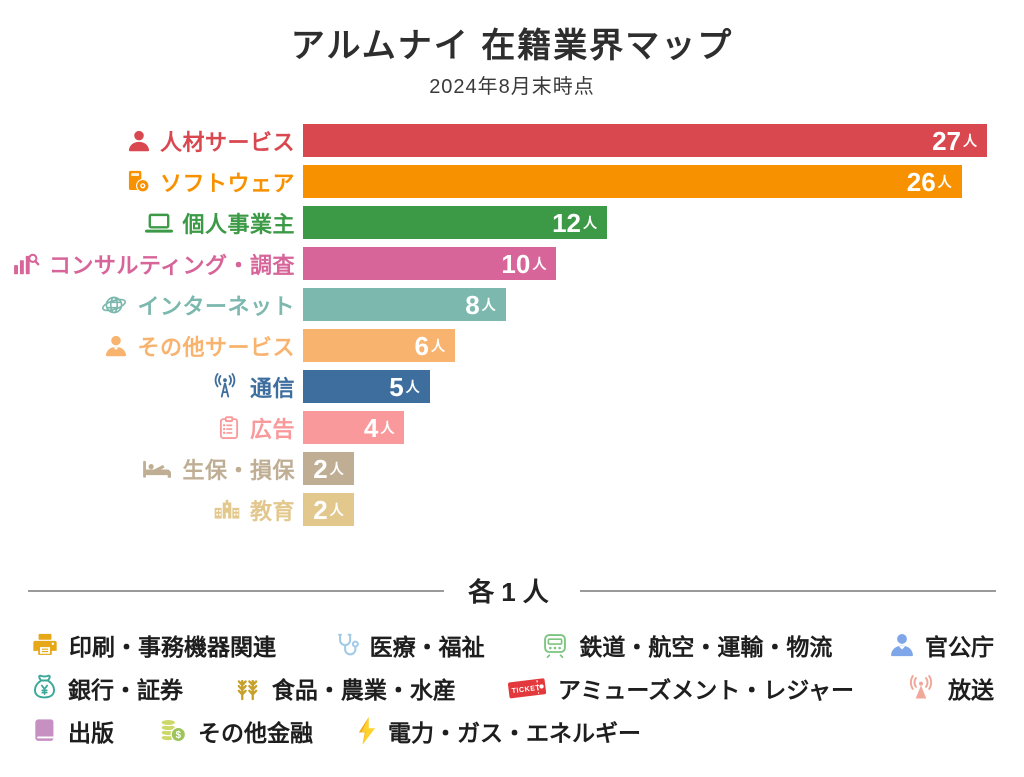  I want to click on bed-icon, so click(157, 469).